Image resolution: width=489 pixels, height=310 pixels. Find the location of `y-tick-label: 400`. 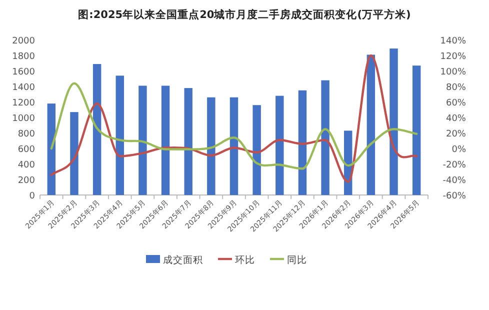

y-tick-label: 400 is located at coordinates (27, 165).